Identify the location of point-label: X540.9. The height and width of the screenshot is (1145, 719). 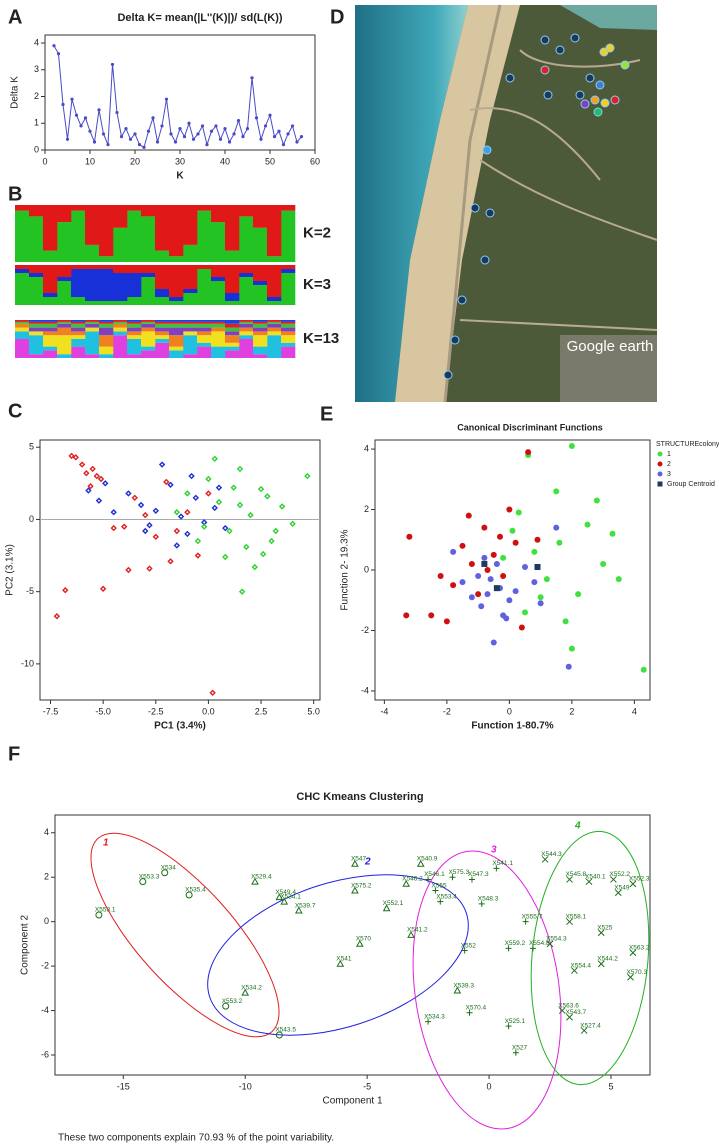
(427, 859).